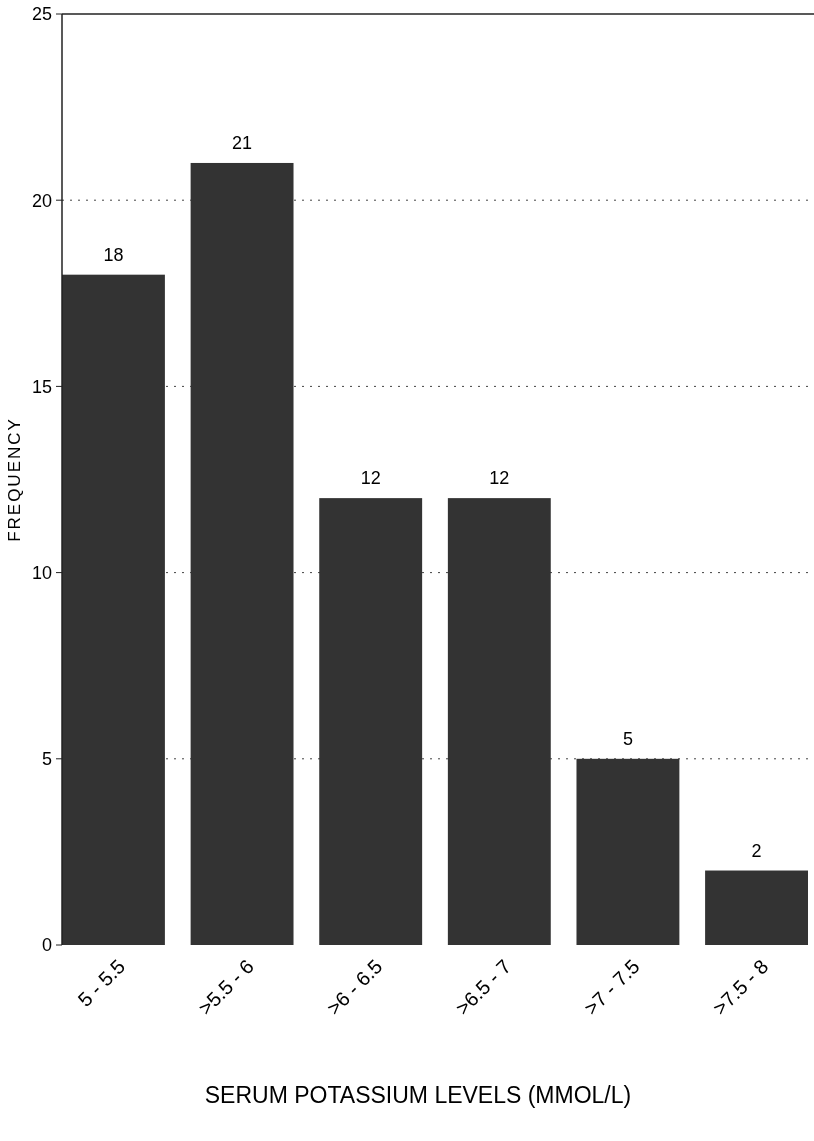 The height and width of the screenshot is (1141, 814). Describe the element at coordinates (46, 945) in the screenshot. I see `y-tick-label: 0` at that location.